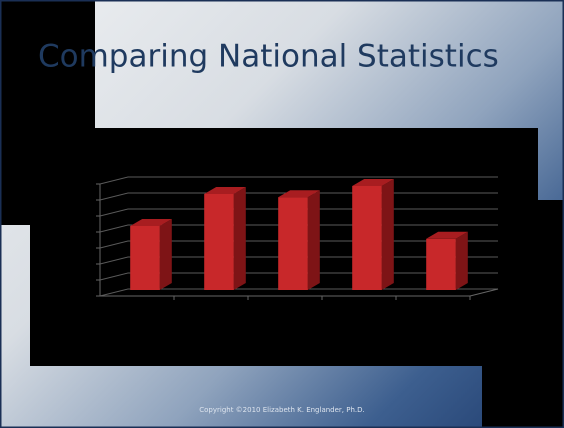 Image resolution: width=564 pixels, height=428 pixels. Describe the element at coordinates (532, 252) in the screenshot. I see `side-panel` at that location.